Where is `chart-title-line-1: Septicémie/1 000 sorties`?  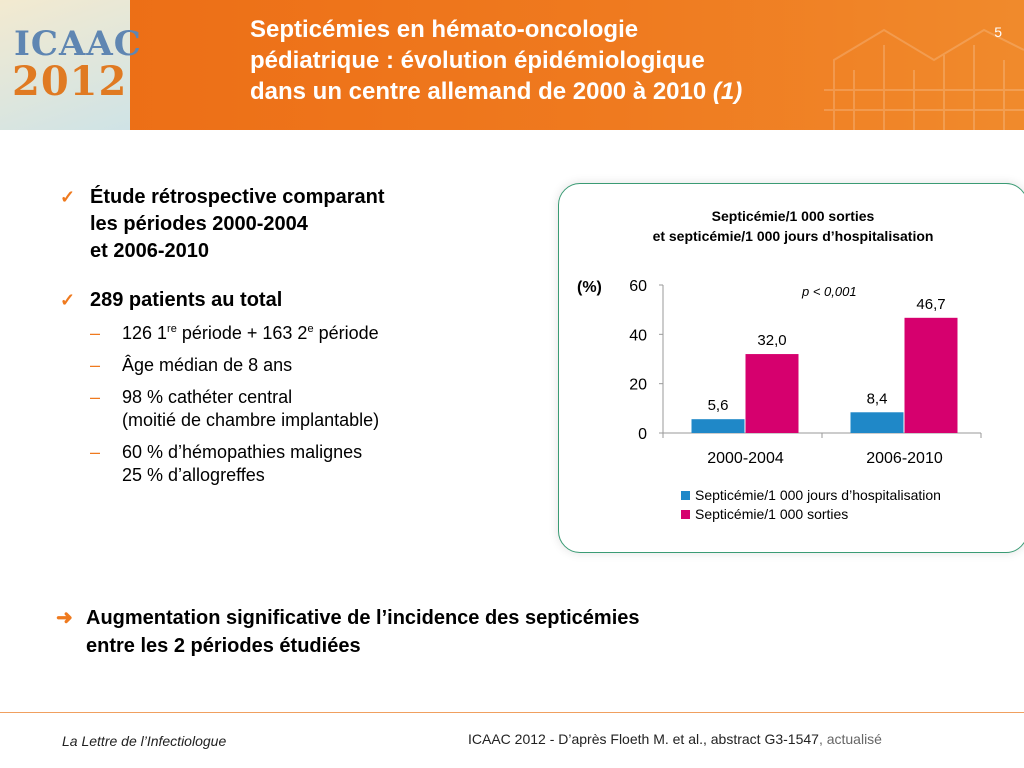
chart-title-line-1: Septicémie/1 000 sorties is located at coordinates (793, 216).